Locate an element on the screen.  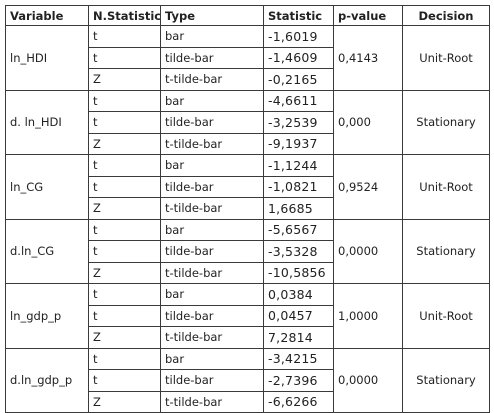
statistic-cell: -1,4609 is located at coordinates (298, 57).